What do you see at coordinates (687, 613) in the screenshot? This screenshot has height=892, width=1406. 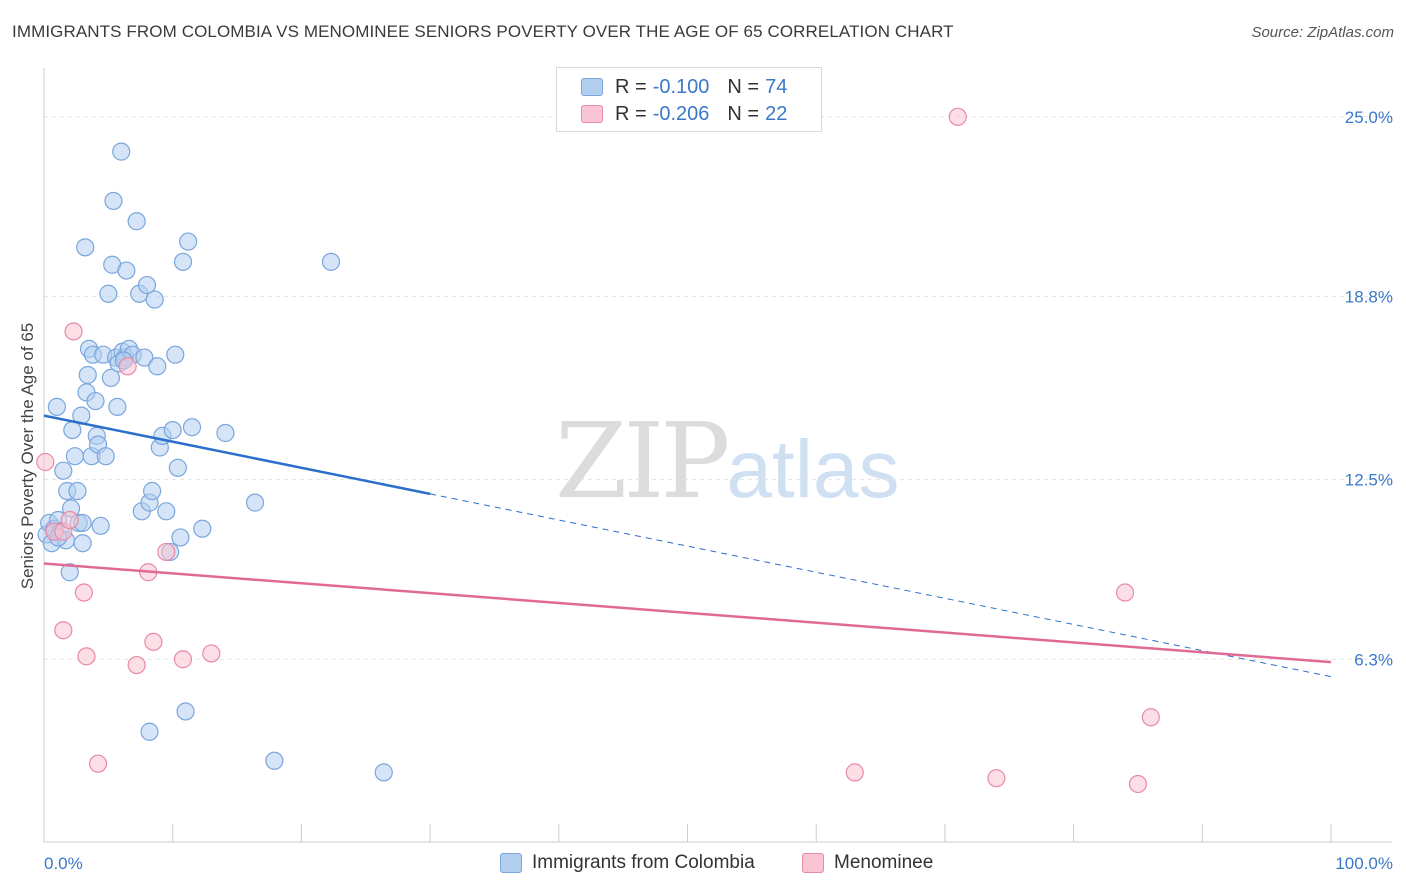 I see `menominee-trend-line` at bounding box center [687, 613].